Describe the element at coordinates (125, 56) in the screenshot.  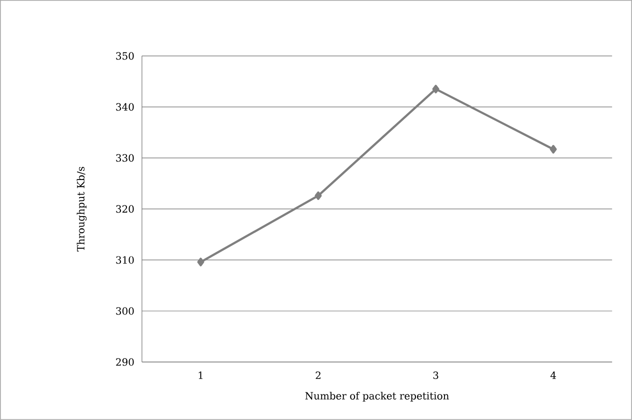
I see `y-tick-label: 350` at that location.